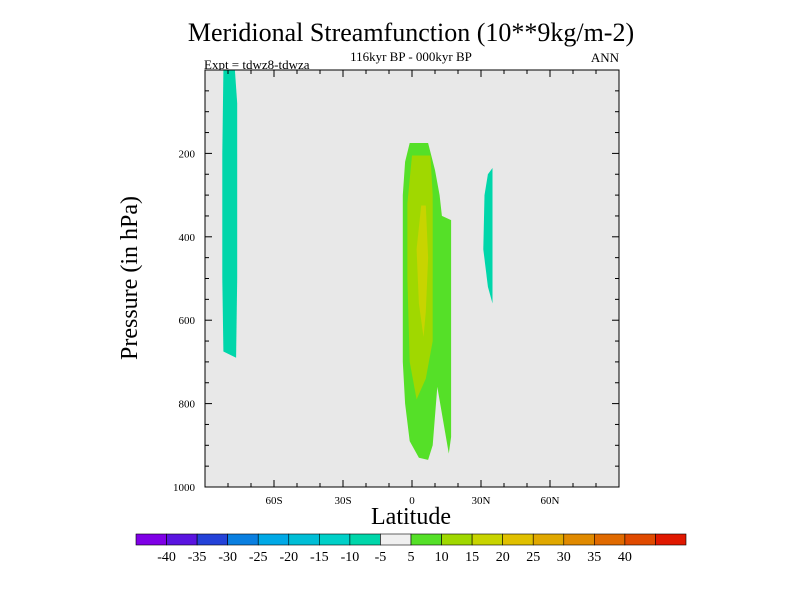  What do you see at coordinates (257, 64) in the screenshot?
I see `experiment-label: Expt = tdwz8-tdwza` at bounding box center [257, 64].